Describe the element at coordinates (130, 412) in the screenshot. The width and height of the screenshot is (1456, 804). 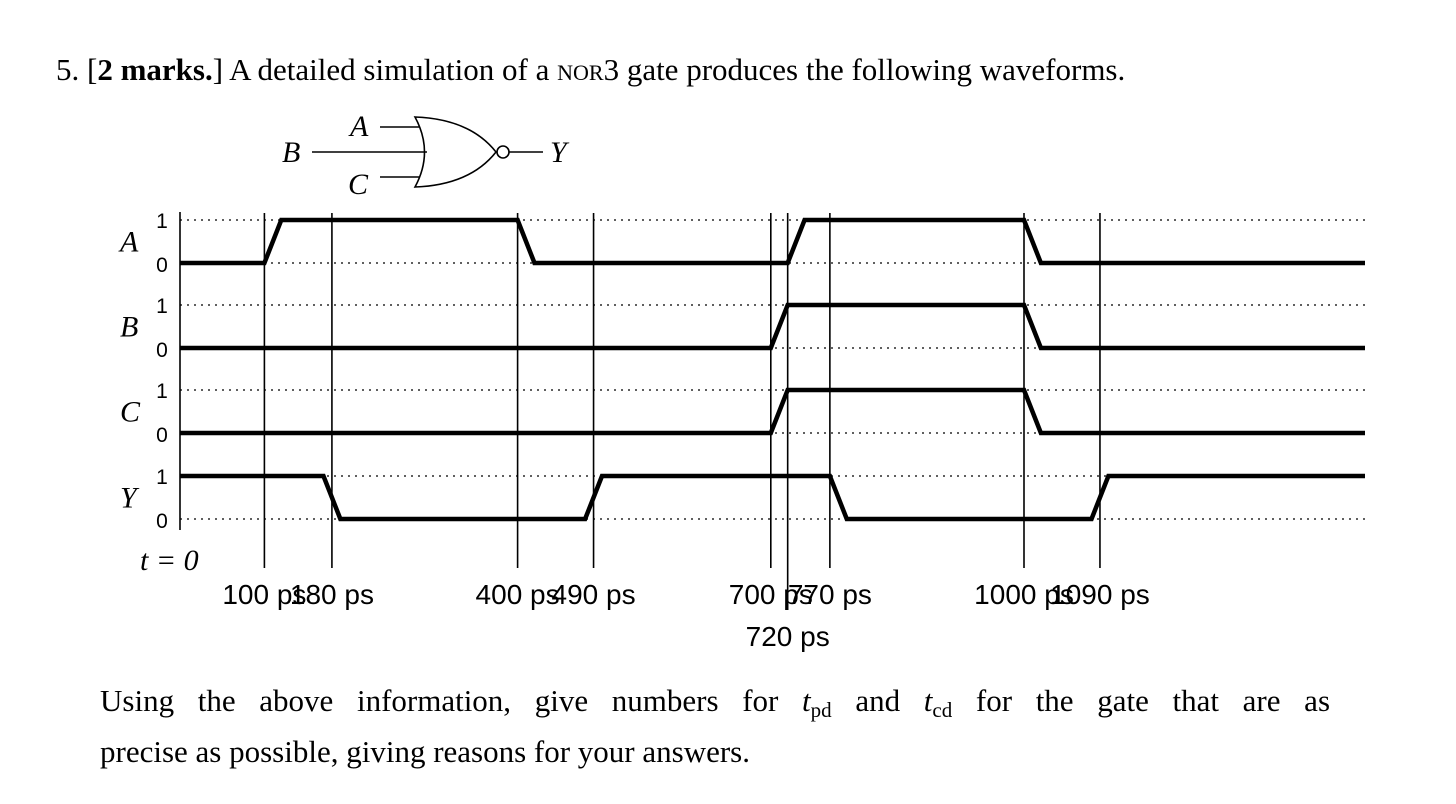
I see `signal-name-c: C` at that location.